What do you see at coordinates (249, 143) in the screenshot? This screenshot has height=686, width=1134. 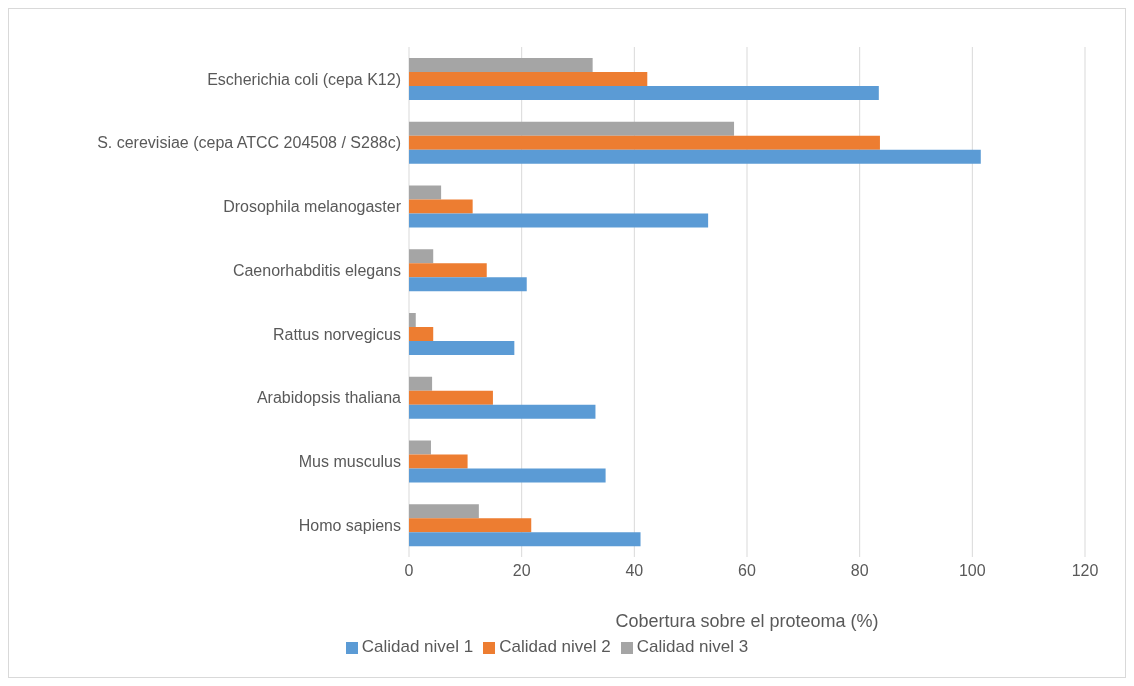 I see `y-tick-label: S. cerevisiae (cepa ATCC 204508 / S288c)` at bounding box center [249, 143].